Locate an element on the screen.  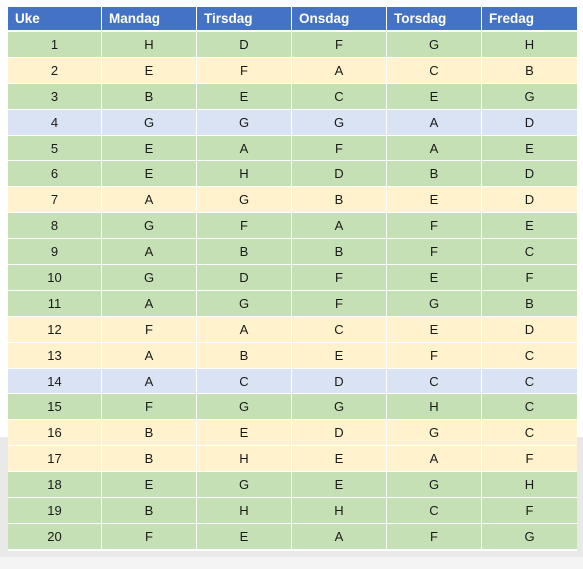
cell-thursday: E is located at coordinates (434, 200).